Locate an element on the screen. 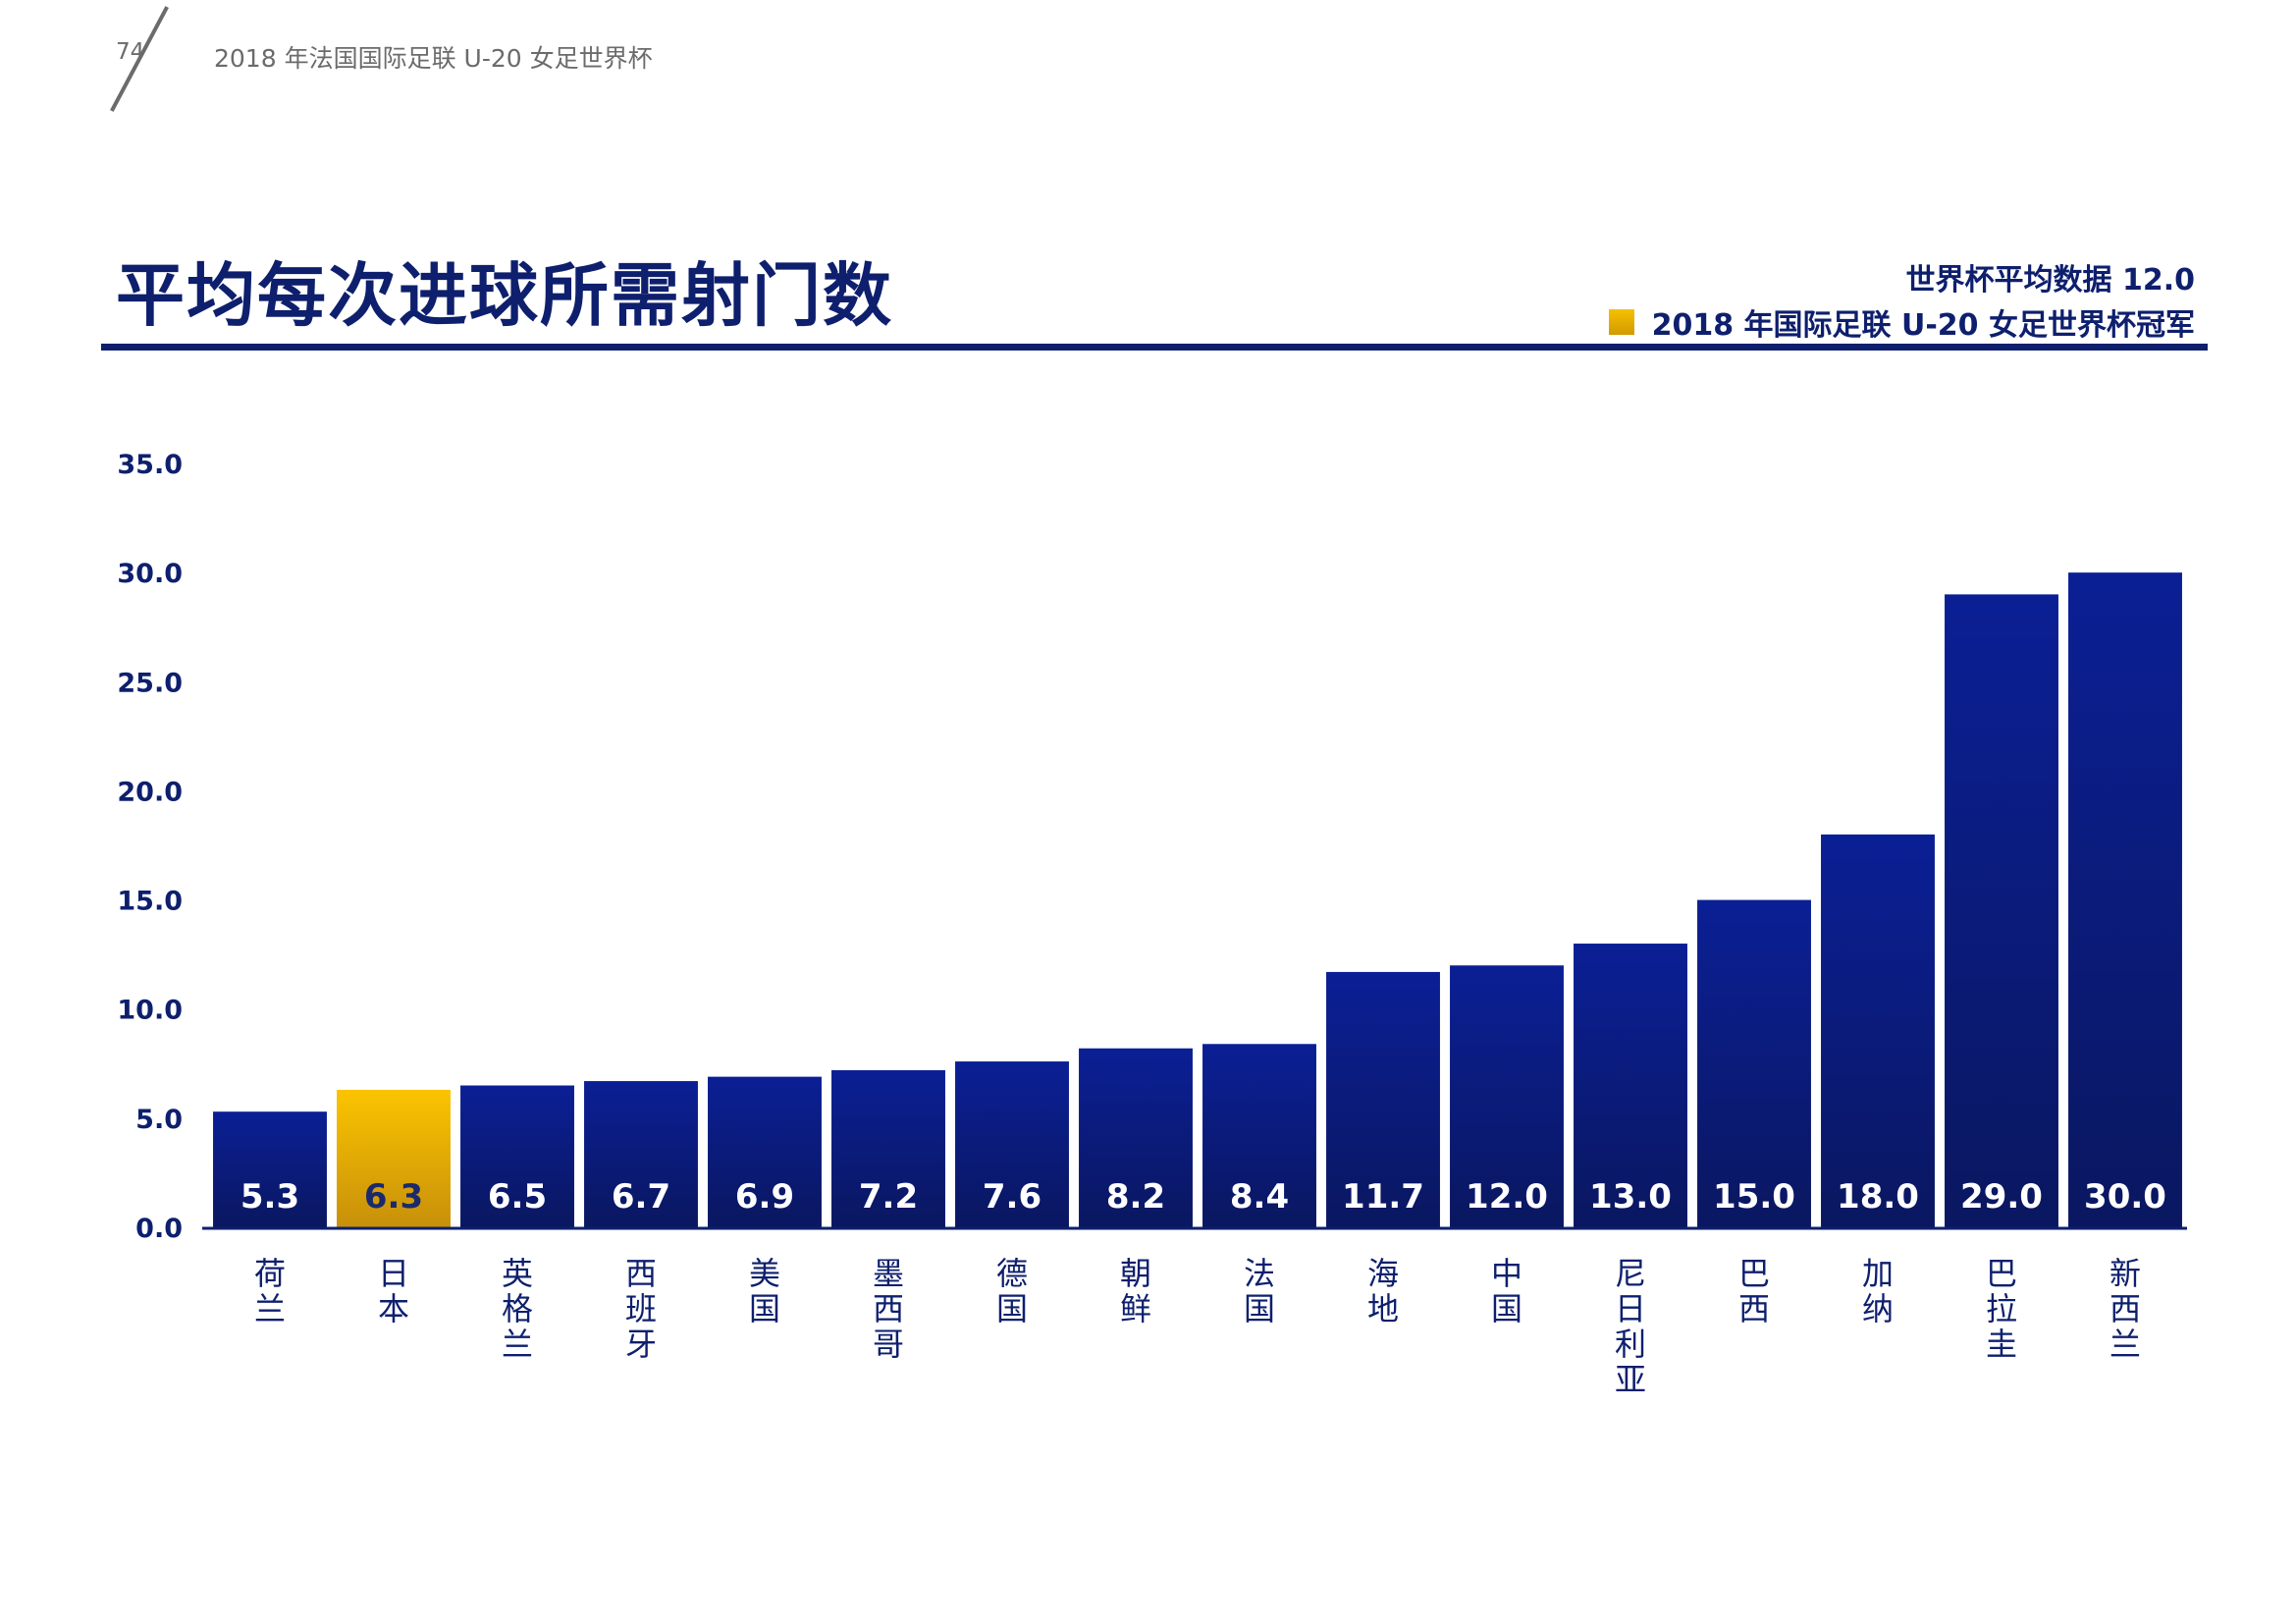  bar-value-label: 29.0 is located at coordinates (2001, 1197).